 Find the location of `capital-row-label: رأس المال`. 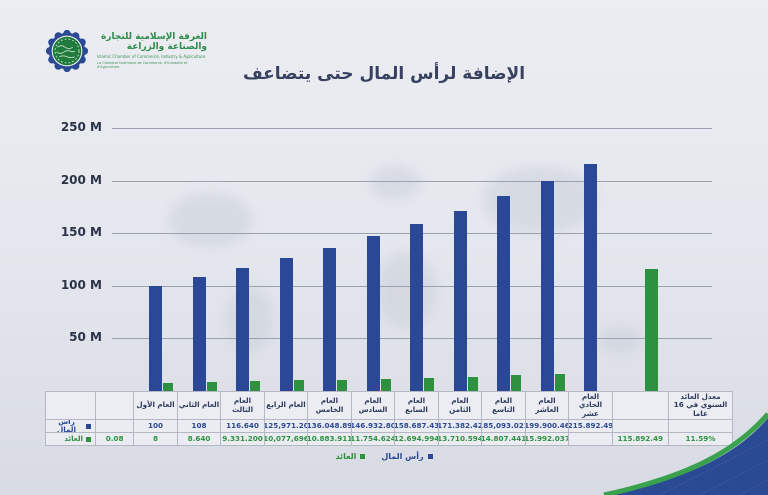

capital-row-label: رأس المال is located at coordinates (71, 426).